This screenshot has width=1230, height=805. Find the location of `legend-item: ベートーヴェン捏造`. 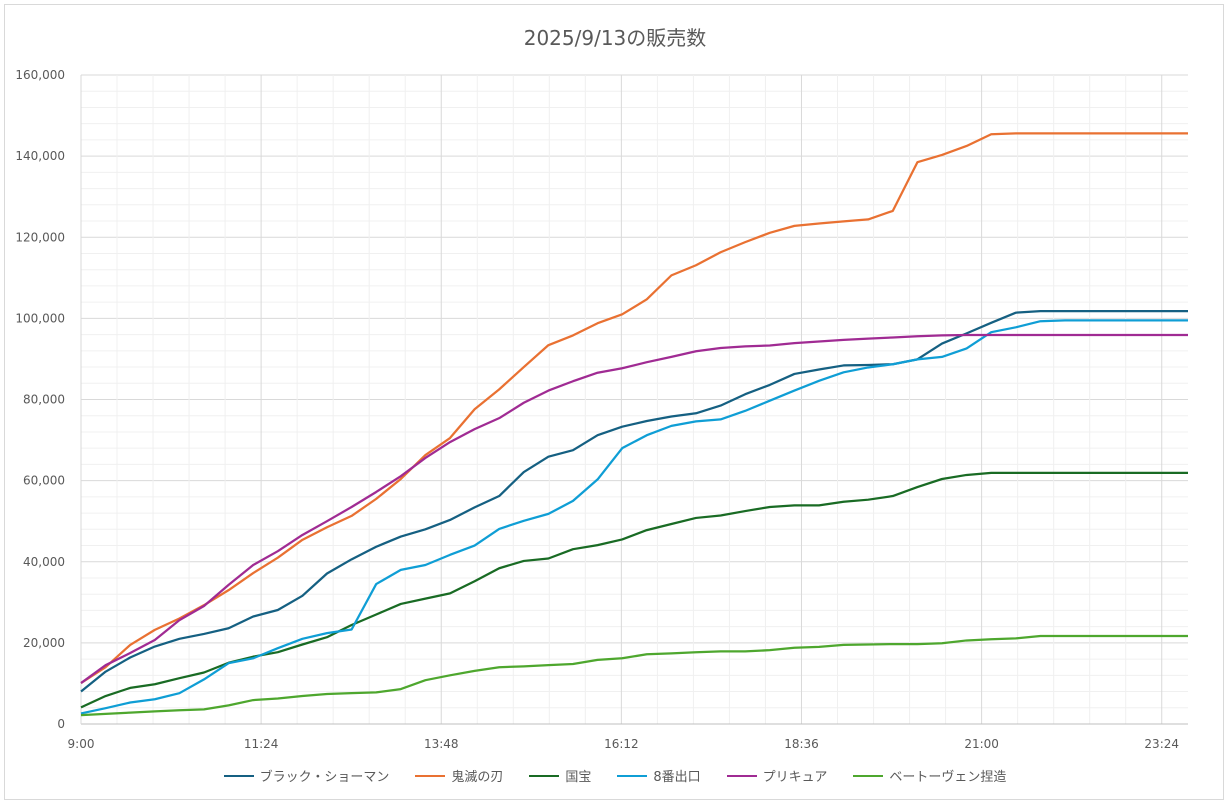

legend-item: ベートーヴェン捏造 is located at coordinates (929, 775).